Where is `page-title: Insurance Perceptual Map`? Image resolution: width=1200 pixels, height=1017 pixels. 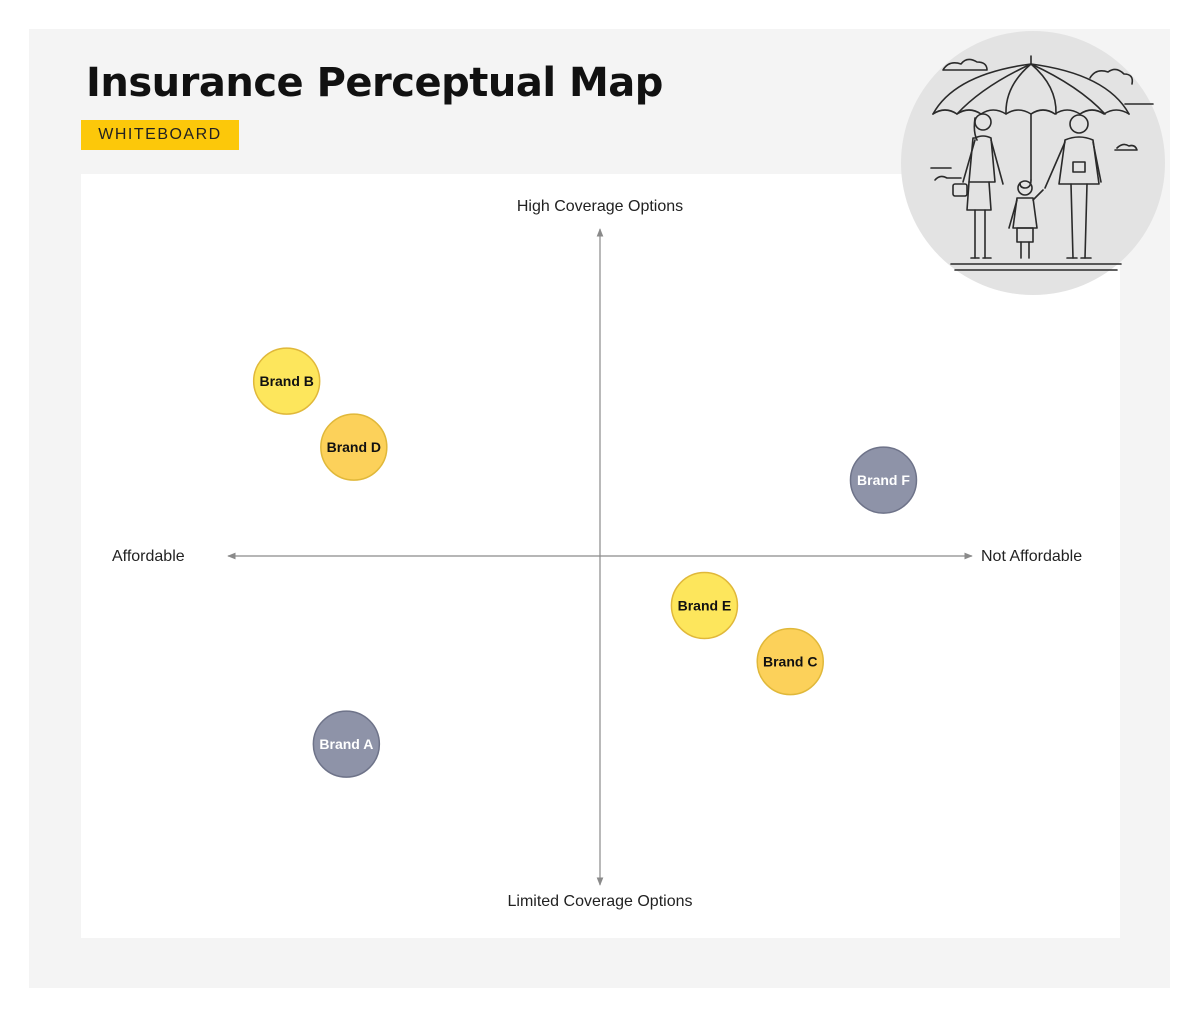 page-title: Insurance Perceptual Map is located at coordinates (374, 83).